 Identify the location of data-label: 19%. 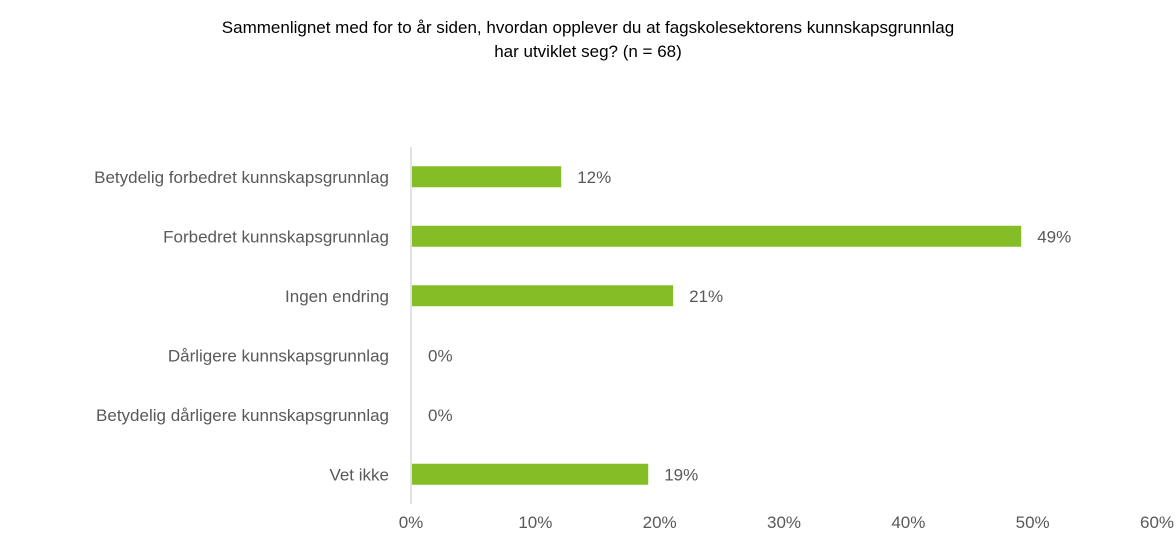
(681, 474).